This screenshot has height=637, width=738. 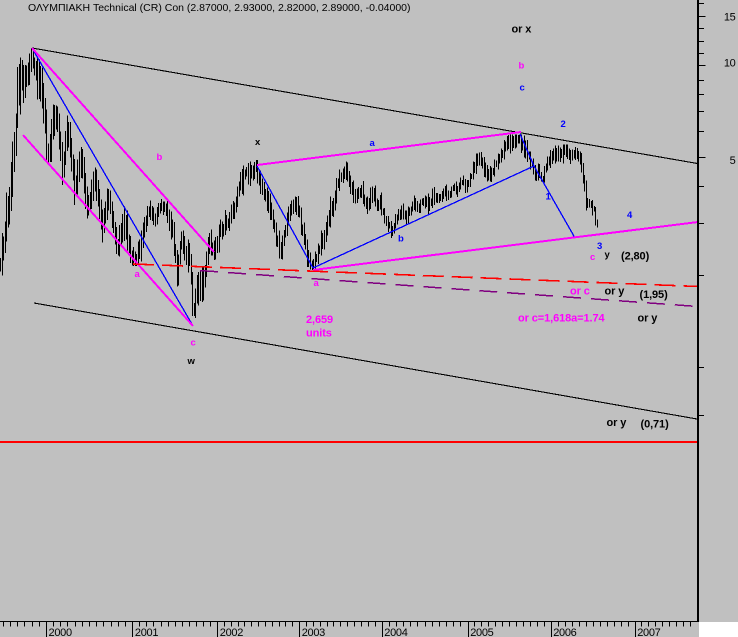 What do you see at coordinates (580, 292) in the screenshot?
I see `svg-text: or c` at bounding box center [580, 292].